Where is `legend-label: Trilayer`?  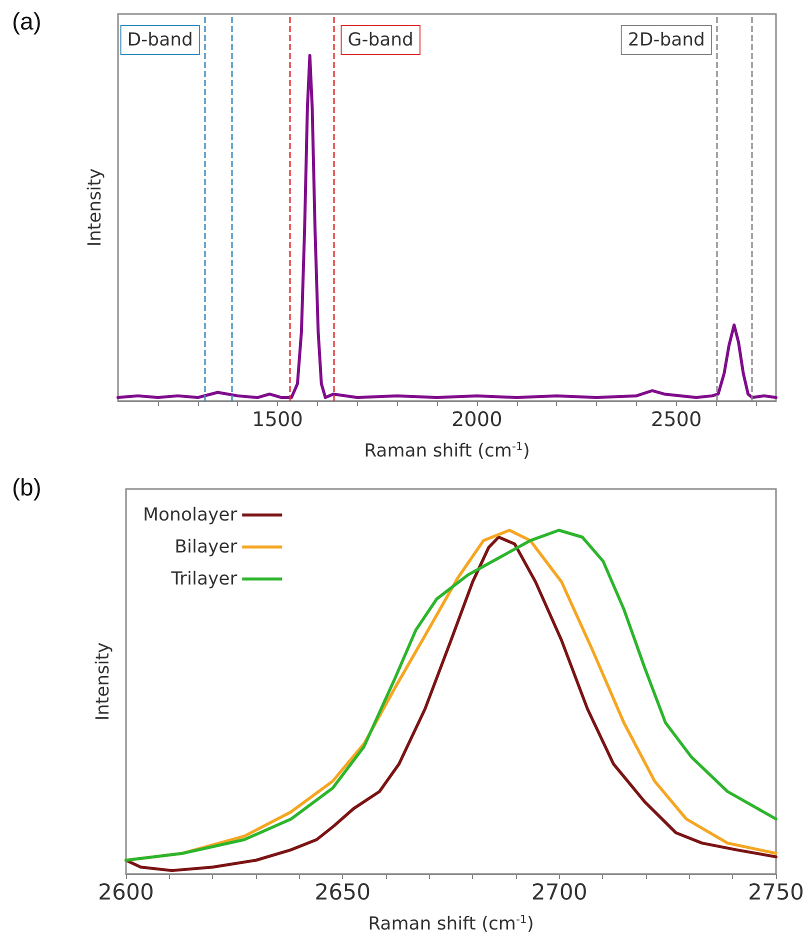
legend-label: Trilayer is located at coordinates (204, 579).